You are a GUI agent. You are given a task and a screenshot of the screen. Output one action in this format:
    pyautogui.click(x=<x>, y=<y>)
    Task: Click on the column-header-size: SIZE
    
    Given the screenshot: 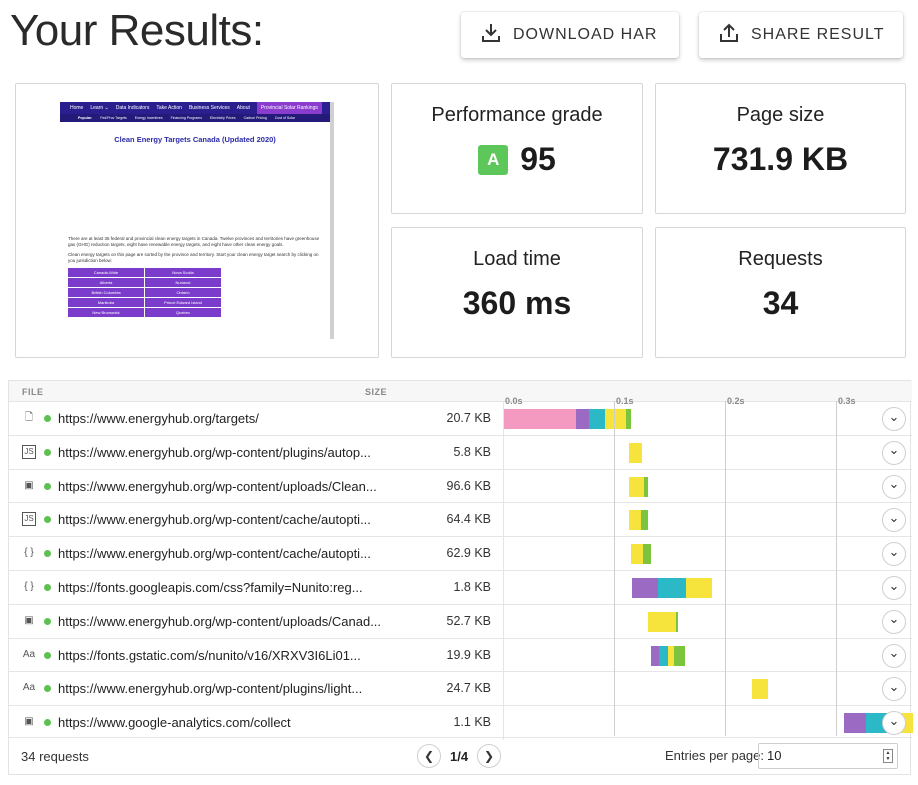 What is the action you would take?
    pyautogui.click(x=376, y=392)
    